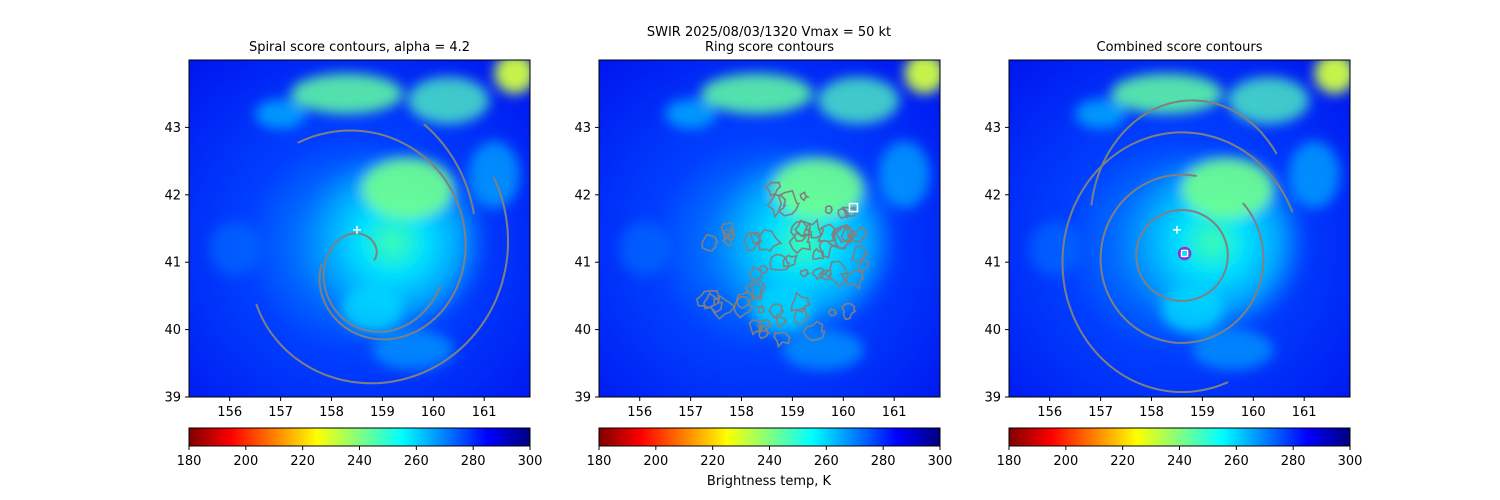 This screenshot has height=500, width=1500. Describe the element at coordinates (1180, 47) in the screenshot. I see `panel-title: Combined score contours` at that location.